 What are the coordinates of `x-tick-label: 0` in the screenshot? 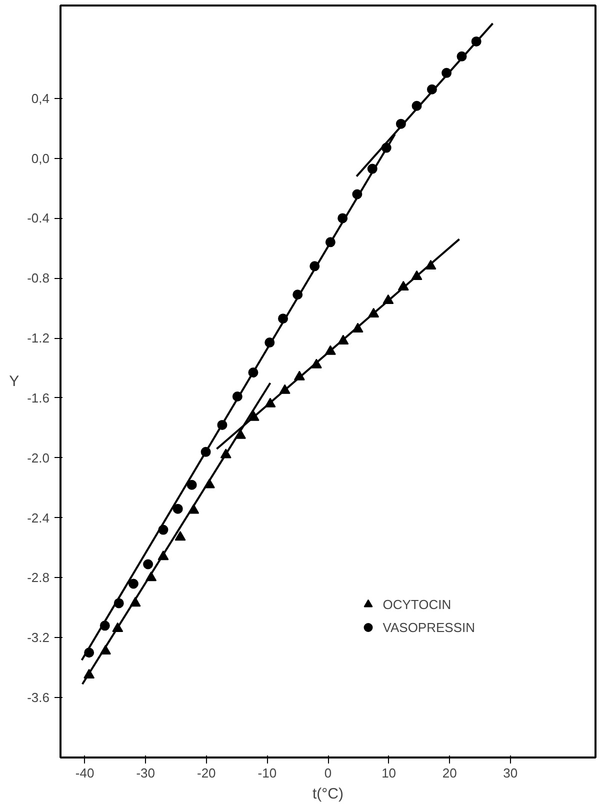 It's located at (328, 773).